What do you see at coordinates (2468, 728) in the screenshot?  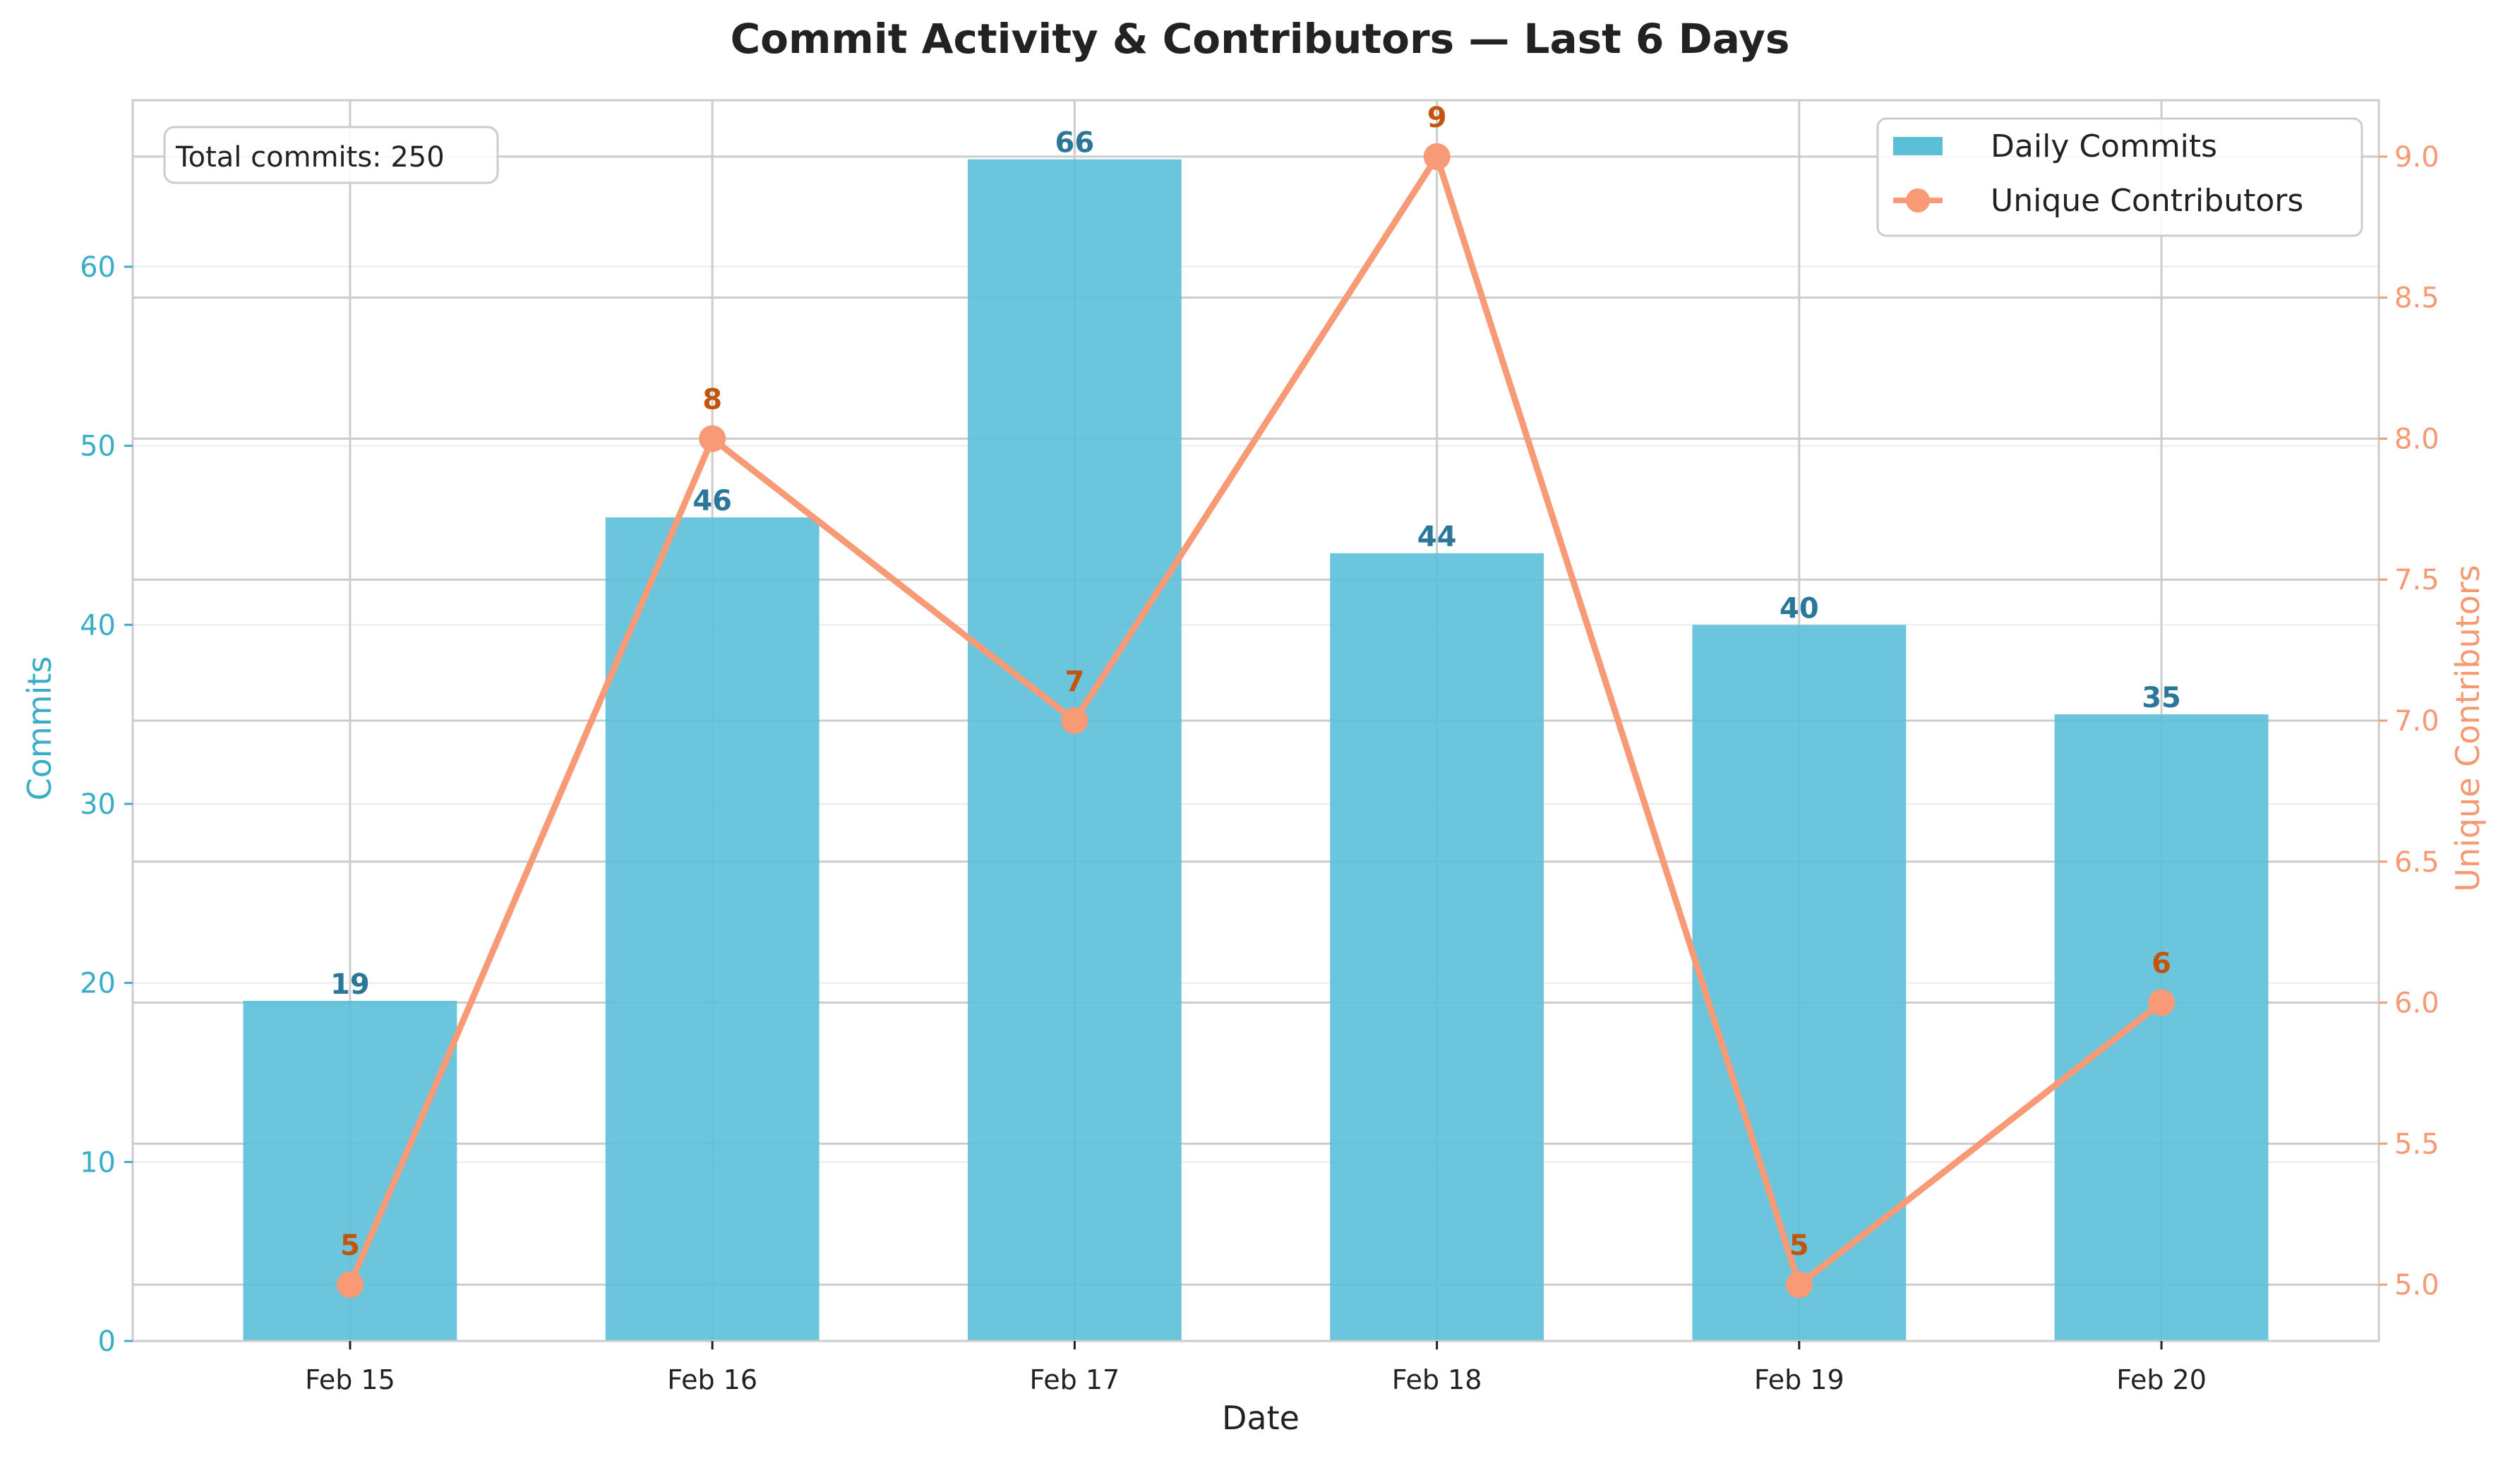 I see `right-axis-label: Unique Contributors` at bounding box center [2468, 728].